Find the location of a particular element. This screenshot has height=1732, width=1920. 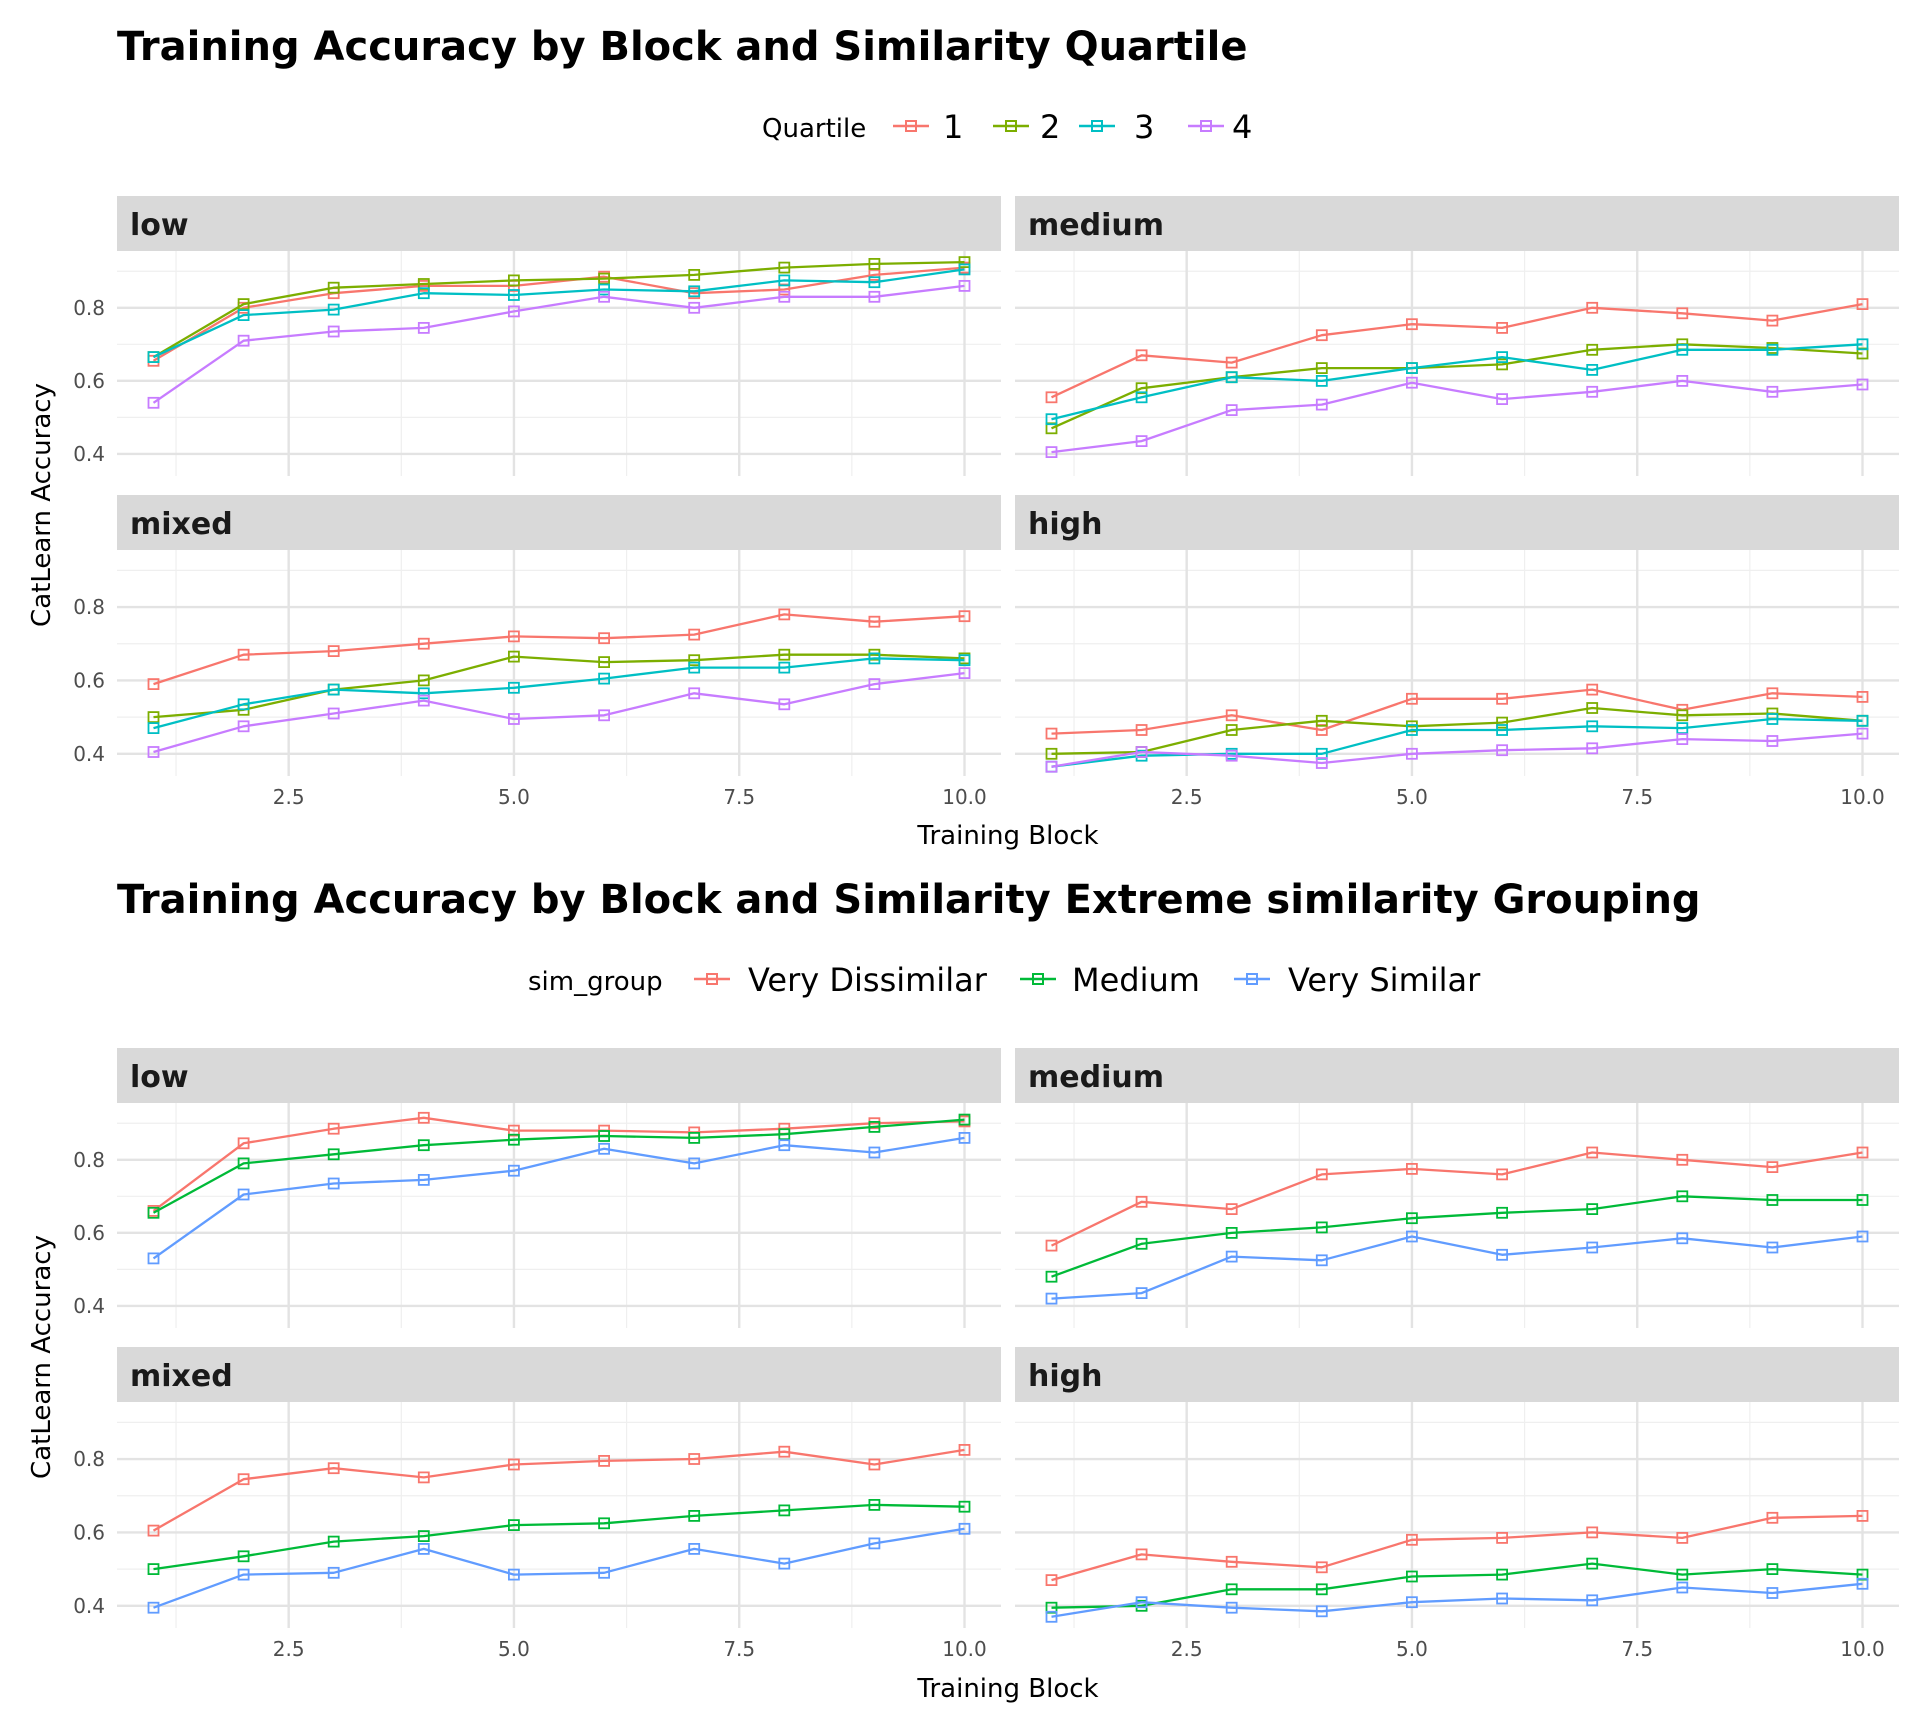

facet-strip is located at coordinates (559, 223).